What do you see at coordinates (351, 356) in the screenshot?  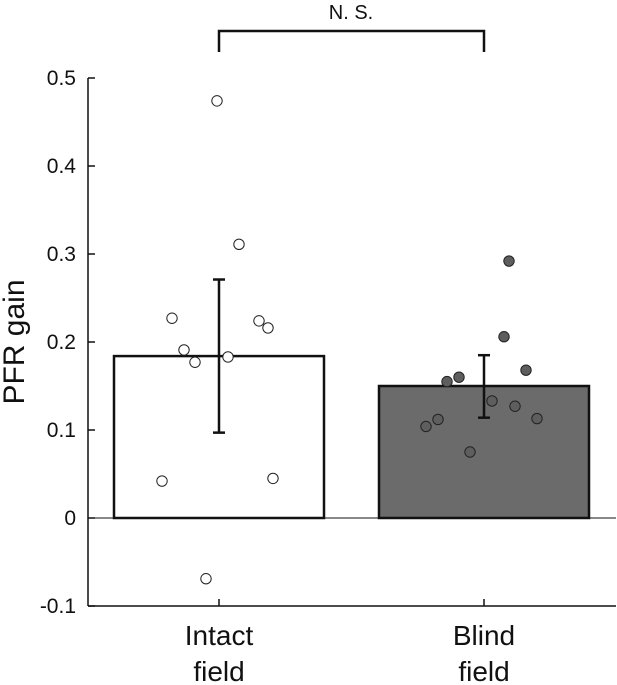 I see `error-bars` at bounding box center [351, 356].